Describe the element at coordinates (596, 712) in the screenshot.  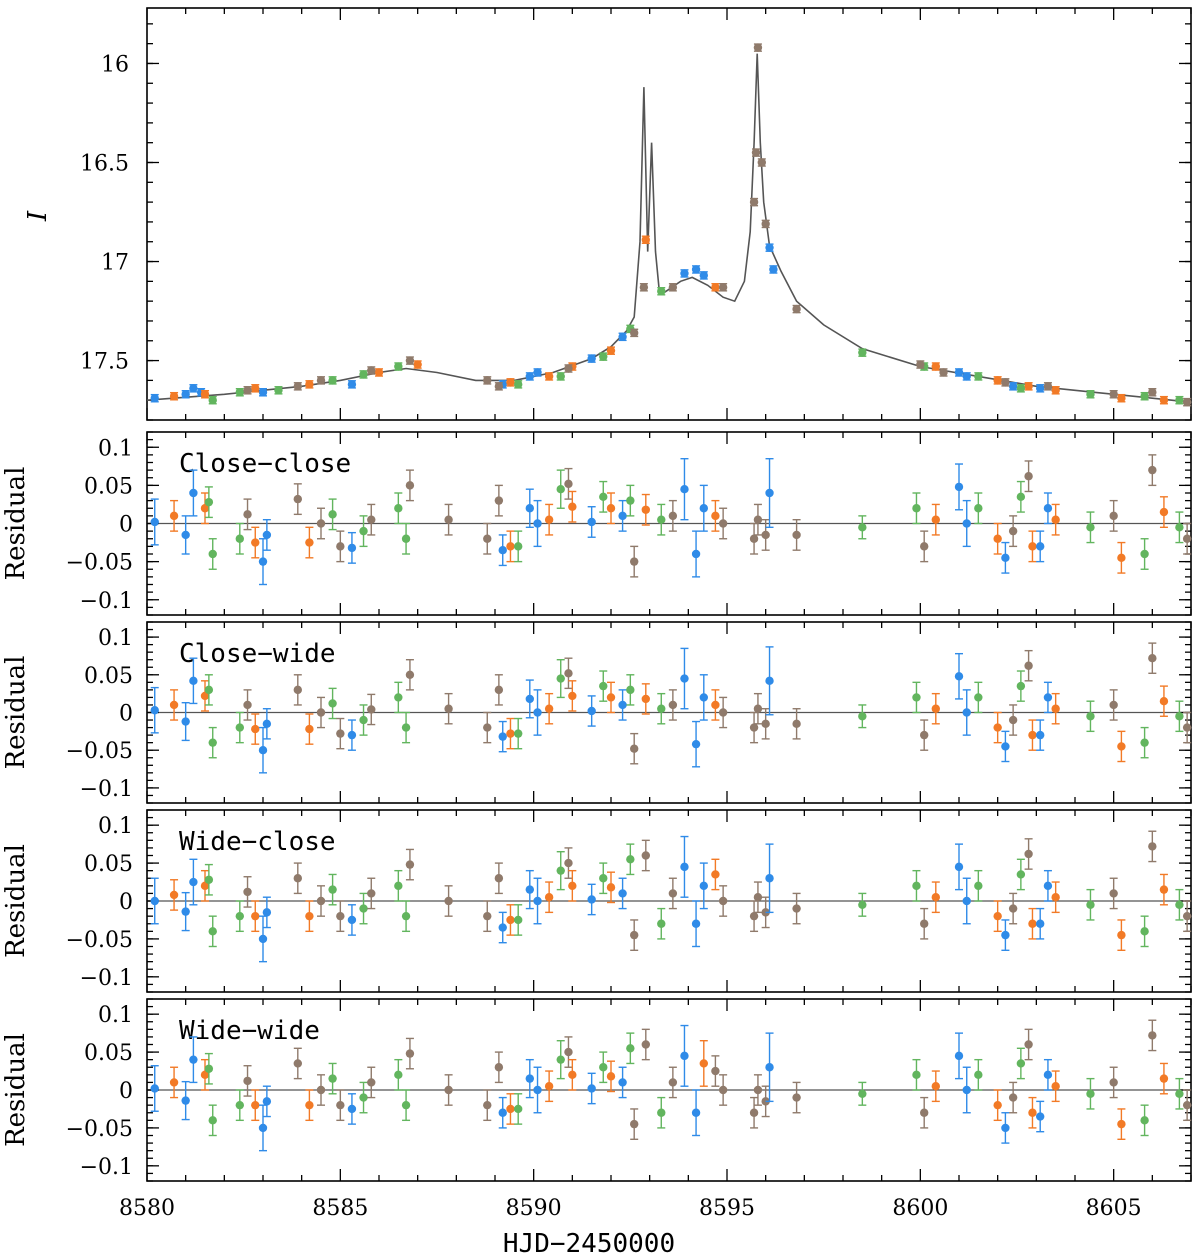
I see `residual-panel-close-wide: 0.1 0.05 0 −0.05 −0.1 Residual Close−wide` at that location.